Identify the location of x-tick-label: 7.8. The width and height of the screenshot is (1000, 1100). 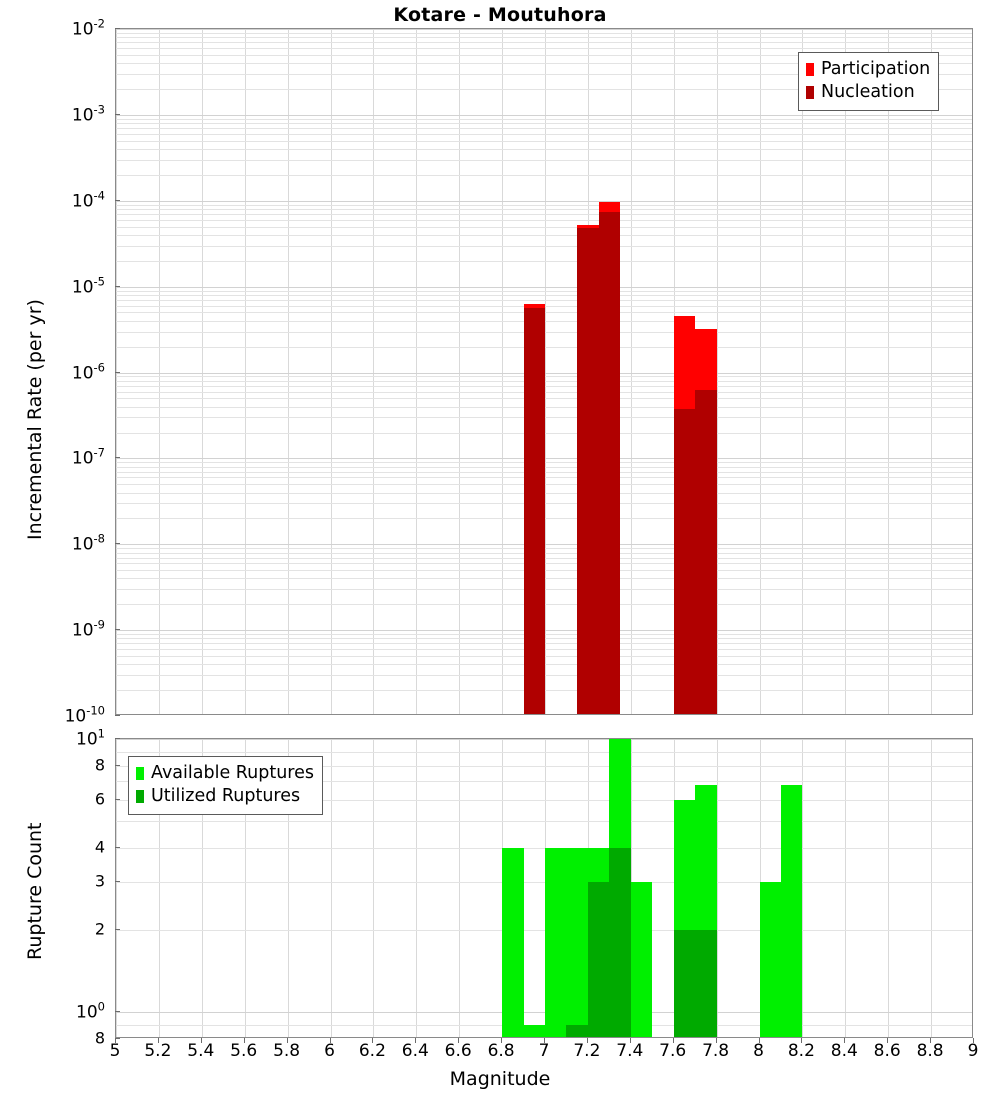
(716, 1051).